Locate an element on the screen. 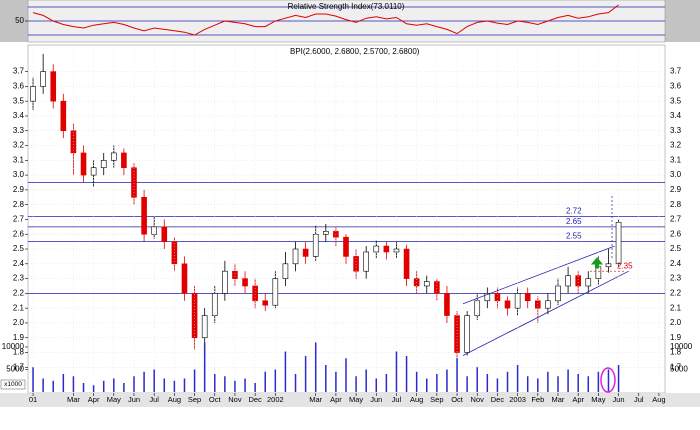 The width and height of the screenshot is (700, 430). y-tick-label: 3.3 is located at coordinates (19, 130).